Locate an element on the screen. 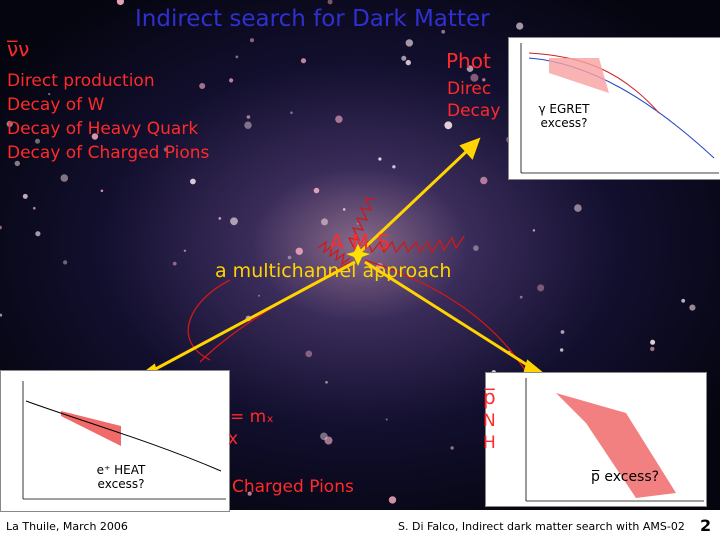  footer-left: La Thuile, March 2006 is located at coordinates (67, 526).